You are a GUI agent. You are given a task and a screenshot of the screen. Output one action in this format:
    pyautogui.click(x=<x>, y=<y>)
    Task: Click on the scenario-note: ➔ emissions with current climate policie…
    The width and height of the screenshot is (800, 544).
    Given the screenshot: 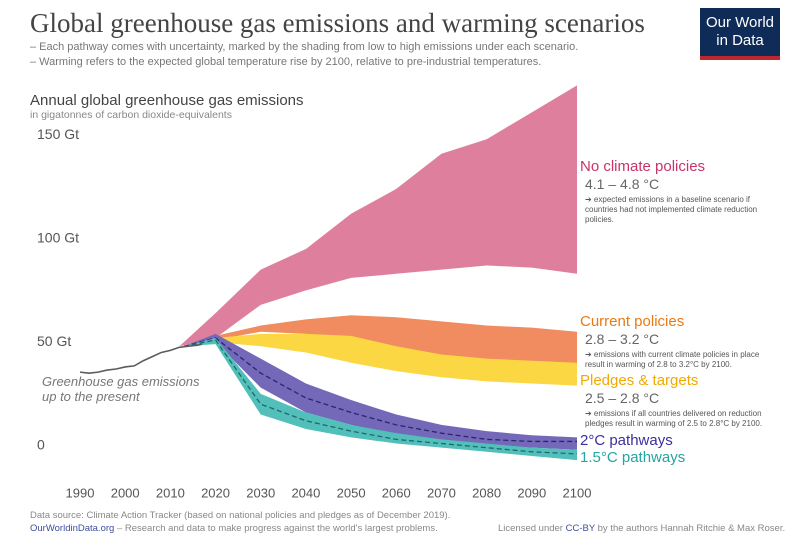 What is the action you would take?
    pyautogui.click(x=672, y=359)
    